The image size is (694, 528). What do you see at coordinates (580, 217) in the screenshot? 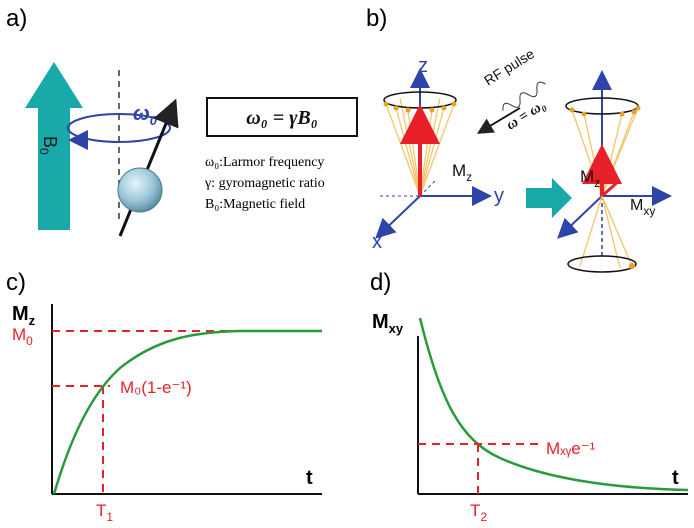
I see `x-axis-right` at bounding box center [580, 217].